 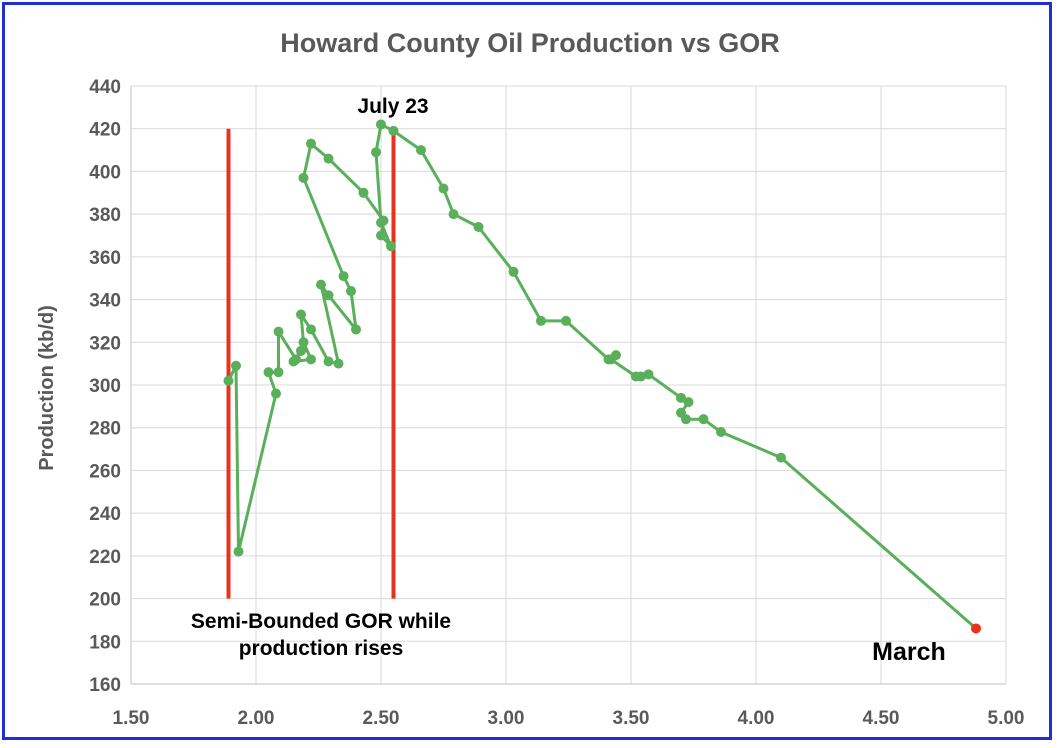 I want to click on x-tick-label: 2.00, so click(x=256, y=718).